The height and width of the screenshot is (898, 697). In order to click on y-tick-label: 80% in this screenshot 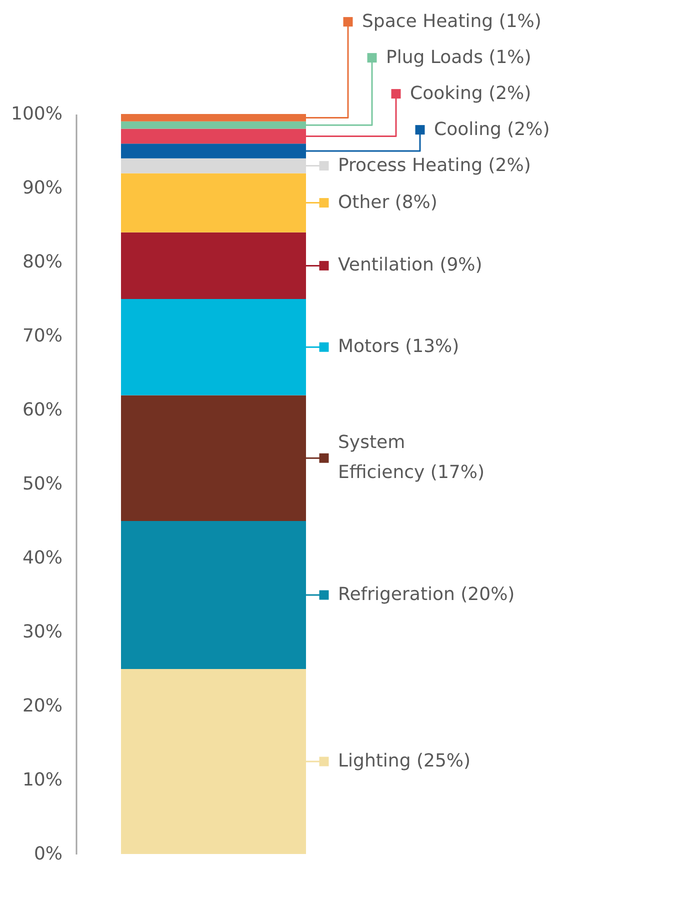, I will do `click(42, 262)`.